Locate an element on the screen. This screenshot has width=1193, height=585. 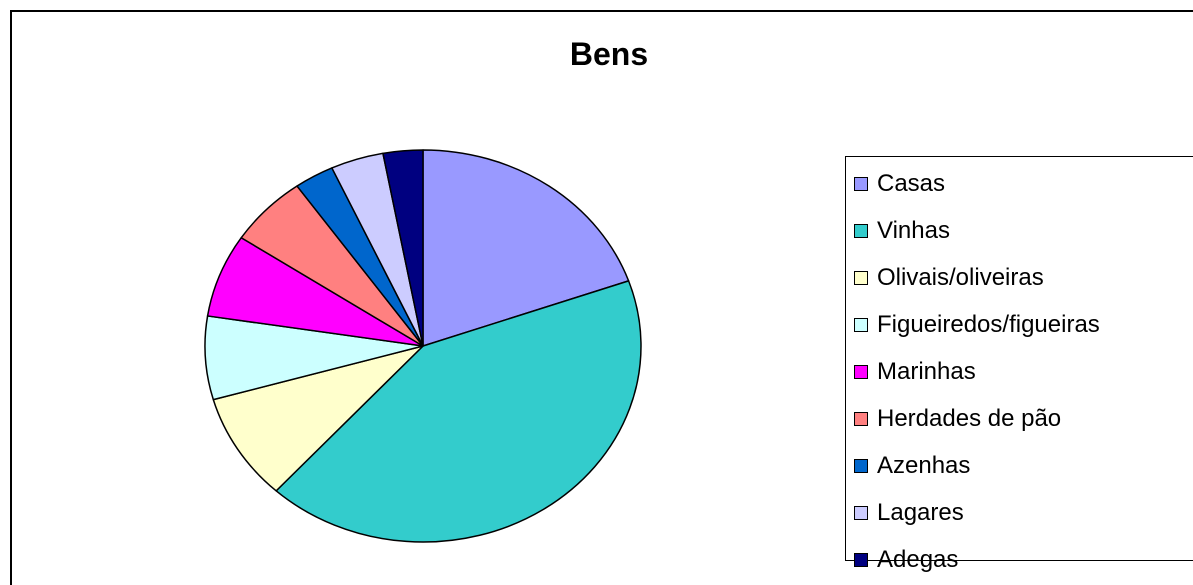
legend-item: Azenhas is located at coordinates (912, 466).